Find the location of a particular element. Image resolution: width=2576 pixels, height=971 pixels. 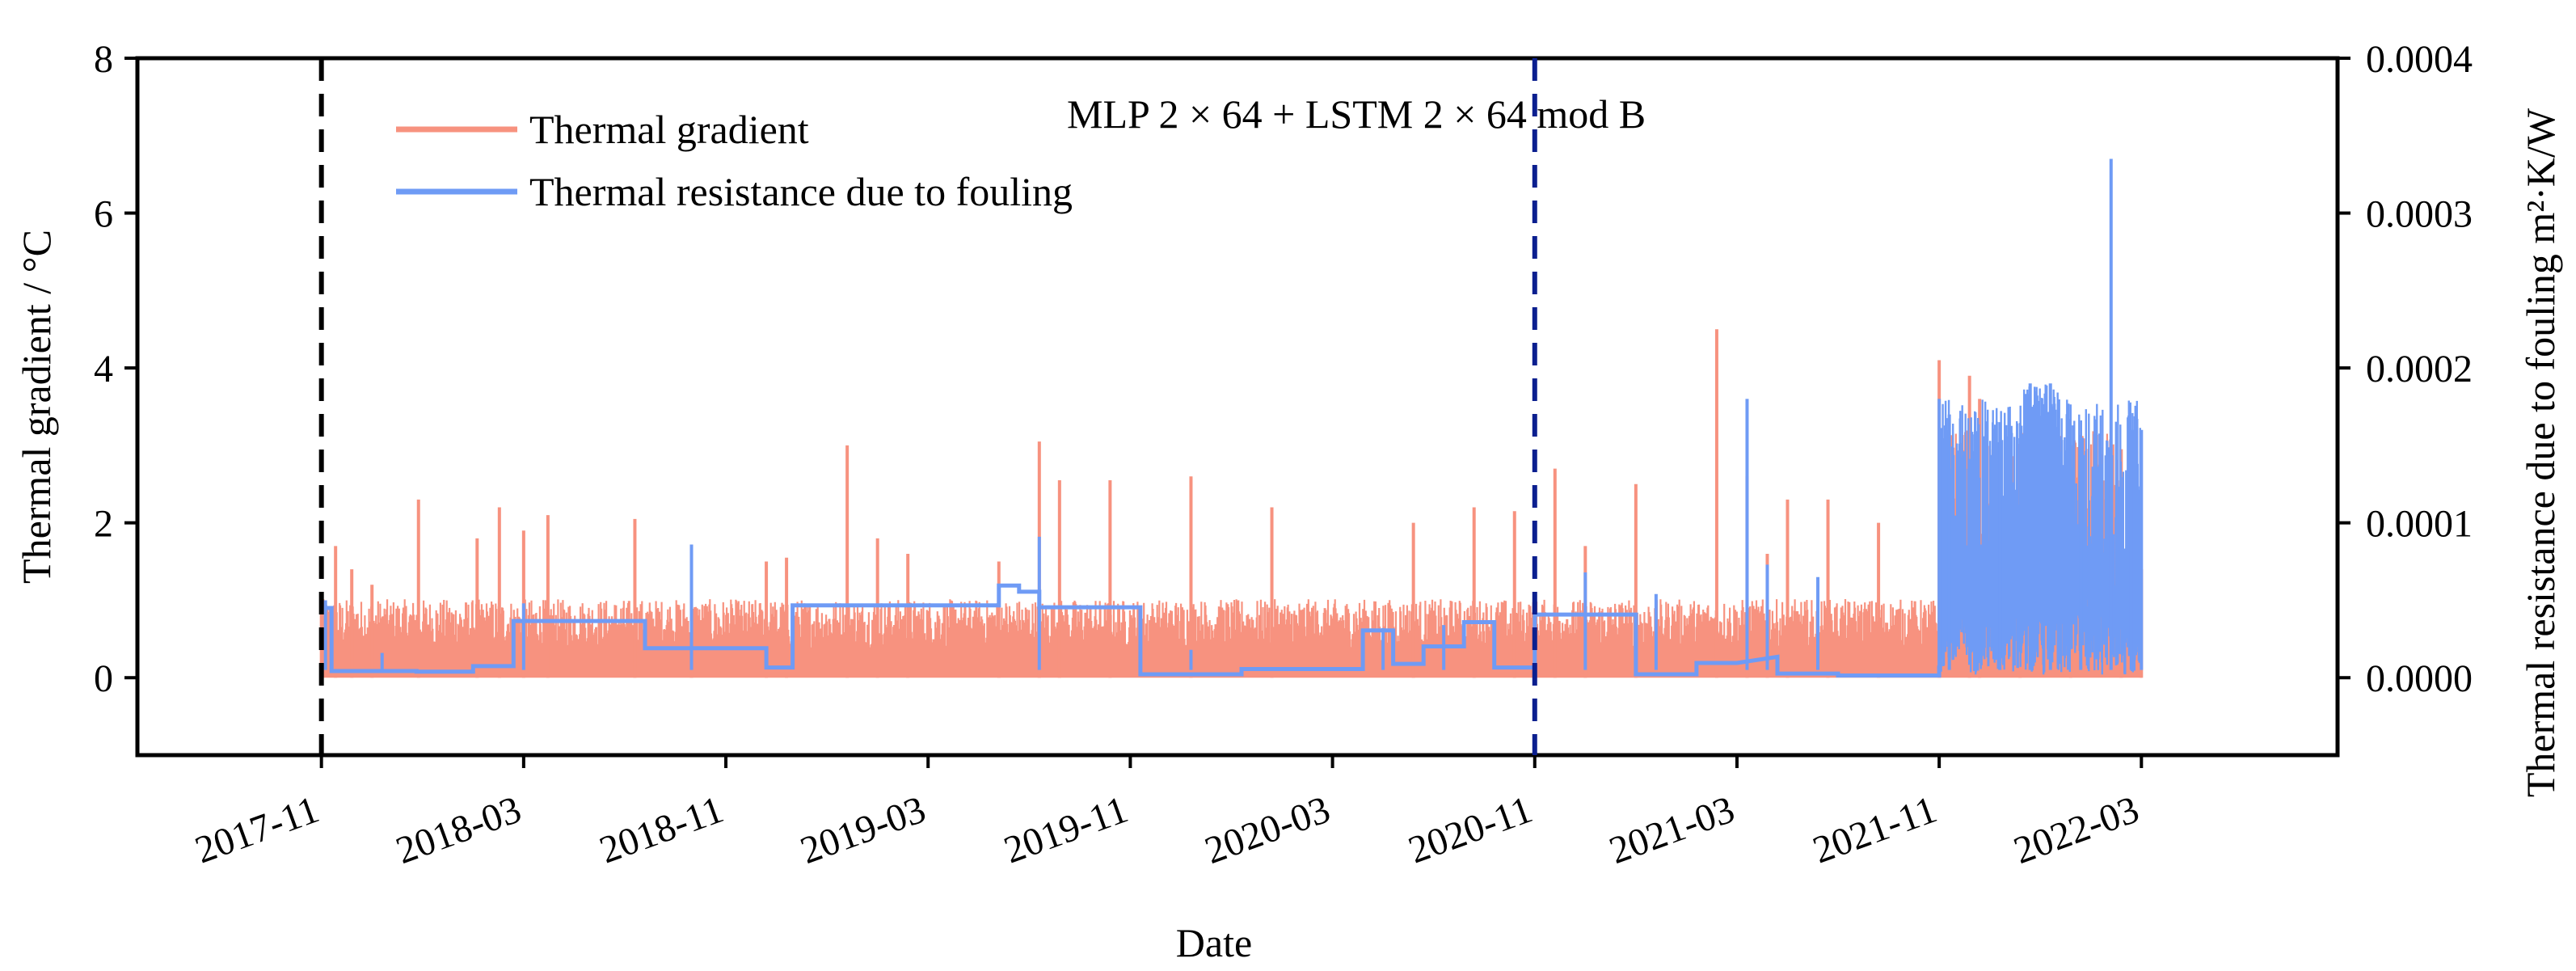

y-tick-label-right: 0.0000 is located at coordinates (2419, 678).